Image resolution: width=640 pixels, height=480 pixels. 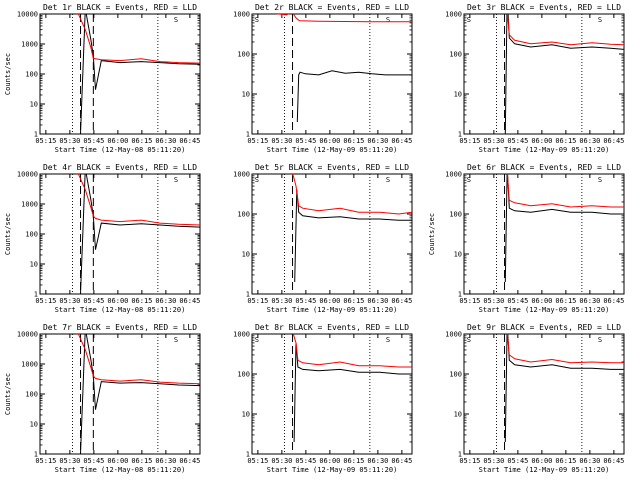 I want to click on panel-title: Det 1r BLACK = Events, RED = LLD, so click(x=120, y=7).